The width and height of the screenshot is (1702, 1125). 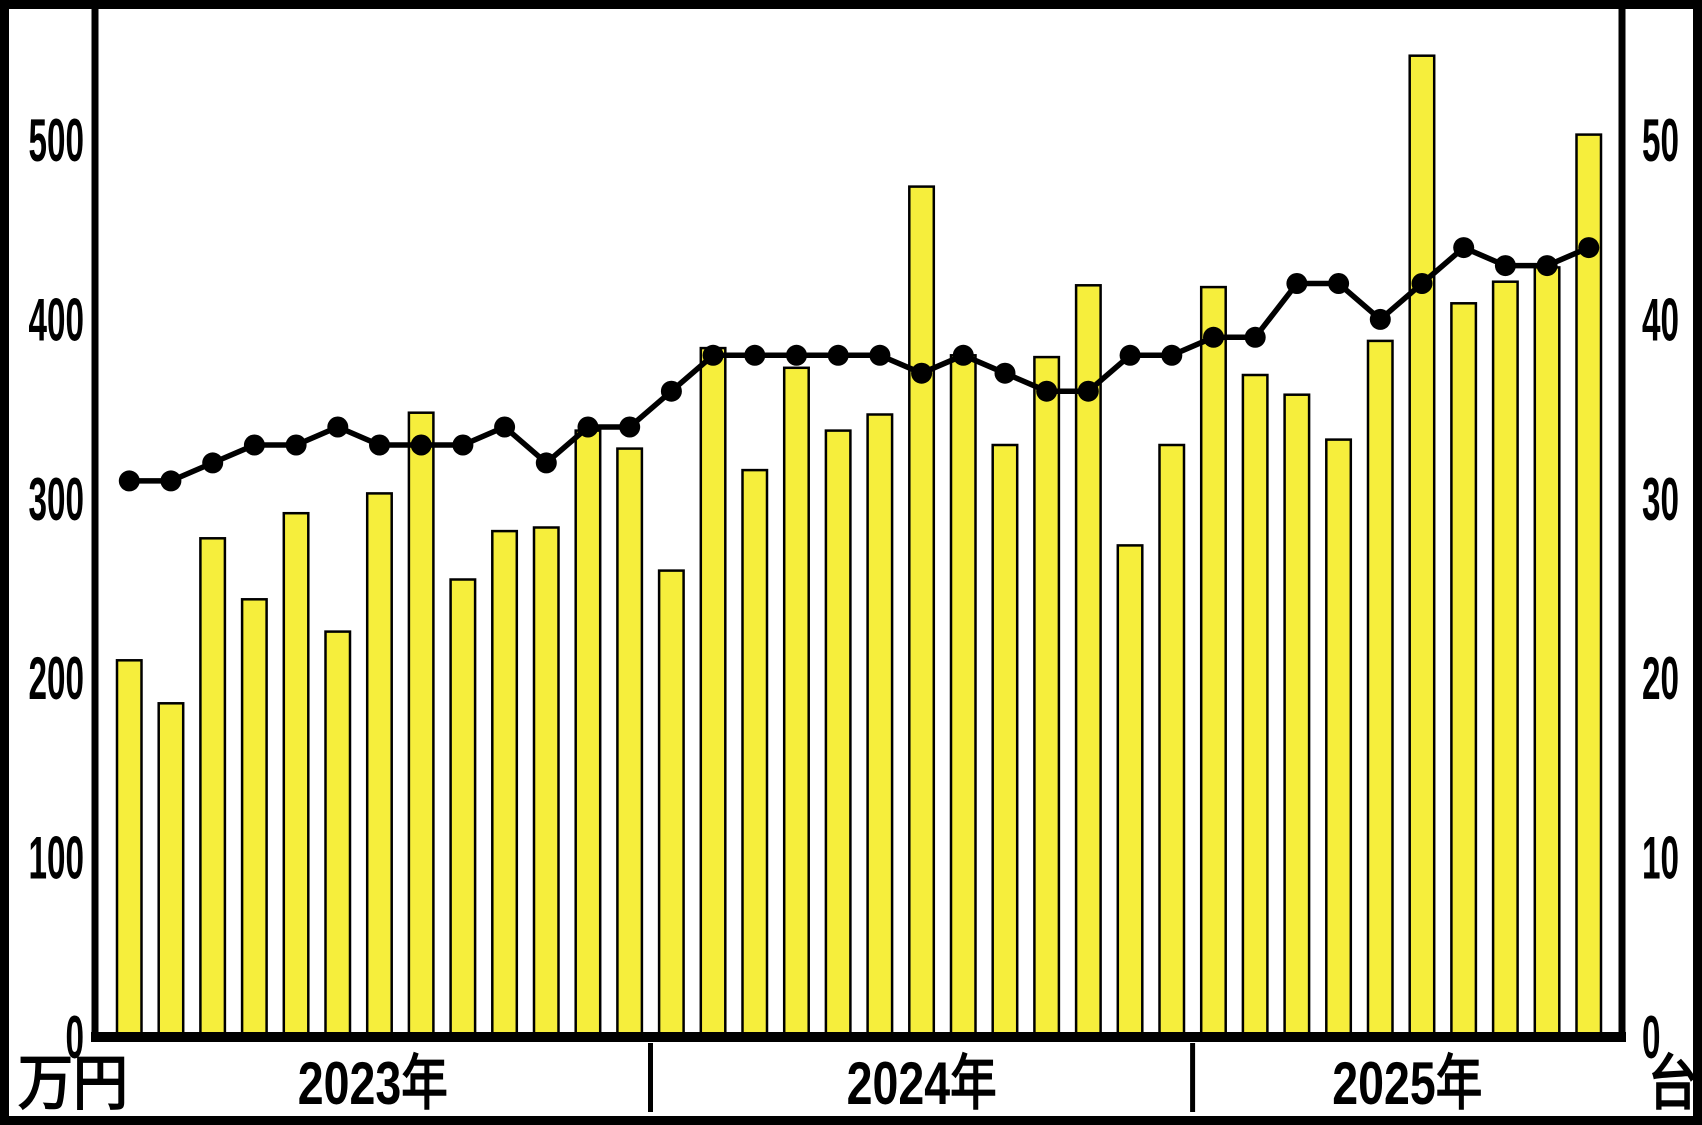 What do you see at coordinates (57, 678) in the screenshot?
I see `left-tick-label: 200` at bounding box center [57, 678].